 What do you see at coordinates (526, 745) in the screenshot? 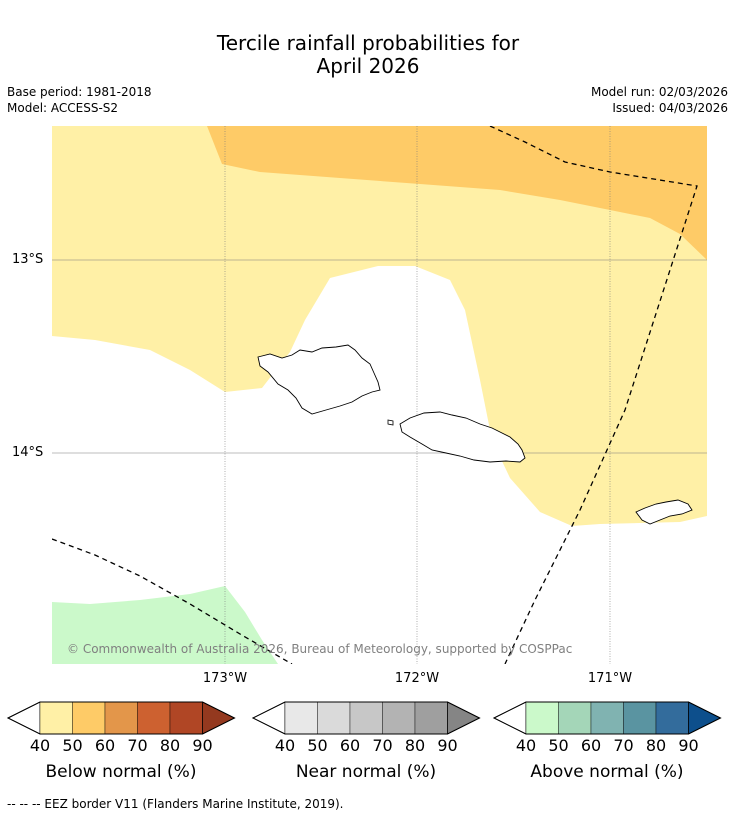
I see `above-normal-tick-label: 40` at bounding box center [526, 745].